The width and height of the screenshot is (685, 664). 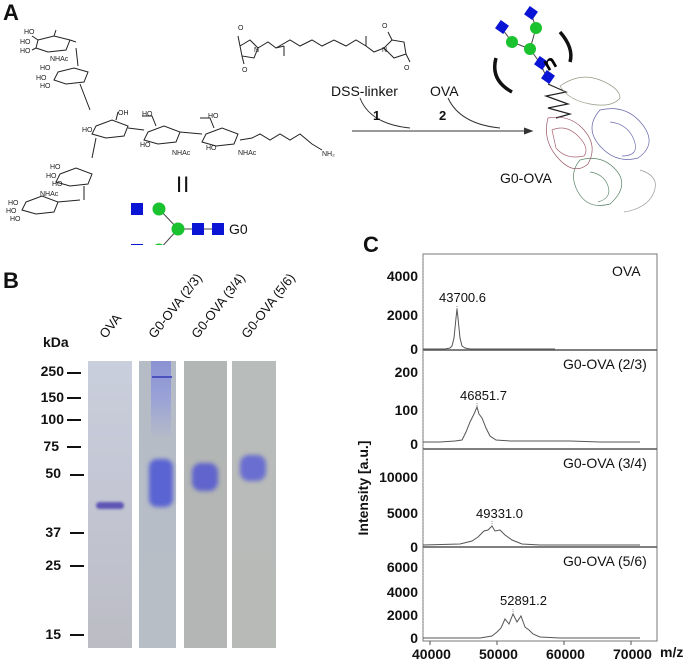 What do you see at coordinates (626, 271) in the screenshot?
I see `spectrum-title-ova: OVA` at bounding box center [626, 271].